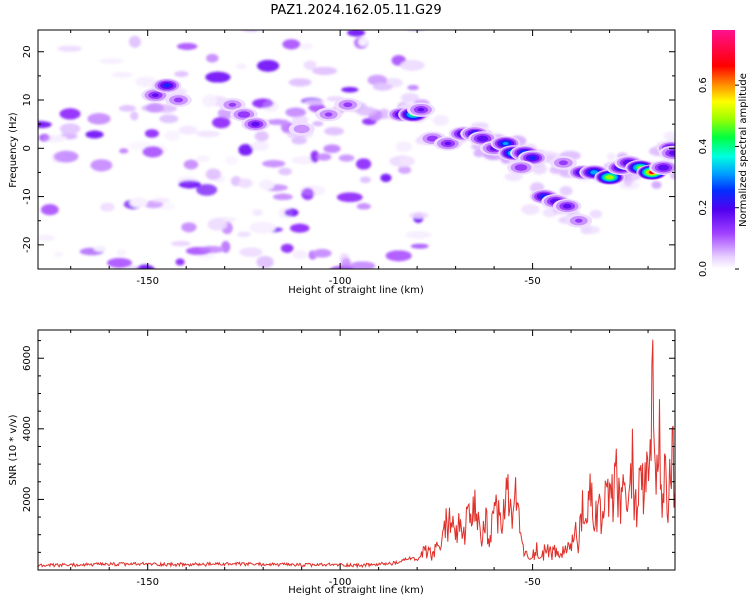  What do you see at coordinates (743, 150) in the screenshot?
I see `colorbar-label: Normalized spectral amplitude` at bounding box center [743, 150].